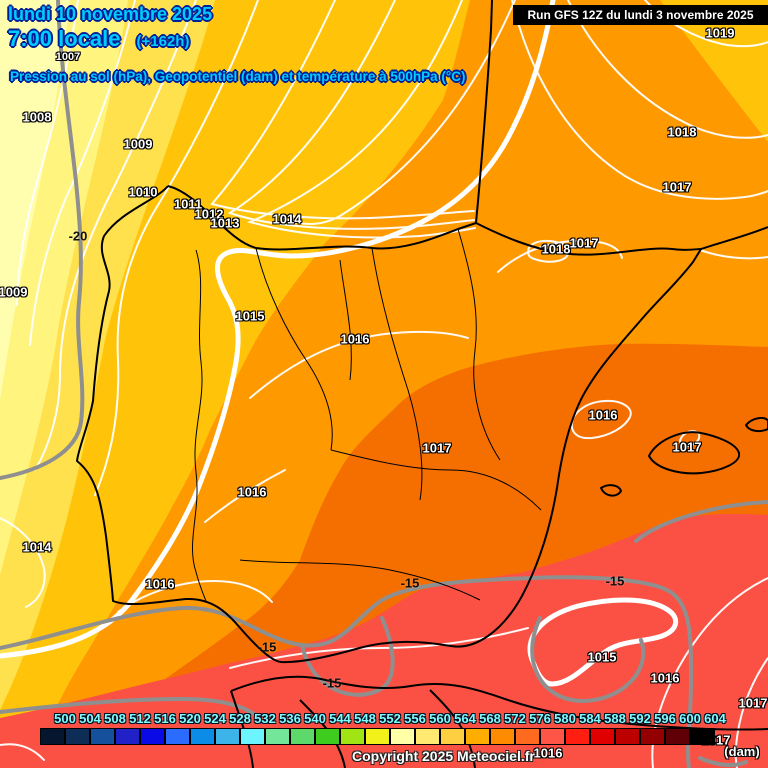 This screenshot has height=768, width=768. Describe the element at coordinates (78, 236) in the screenshot. I see `temperature-label: -20` at that location.